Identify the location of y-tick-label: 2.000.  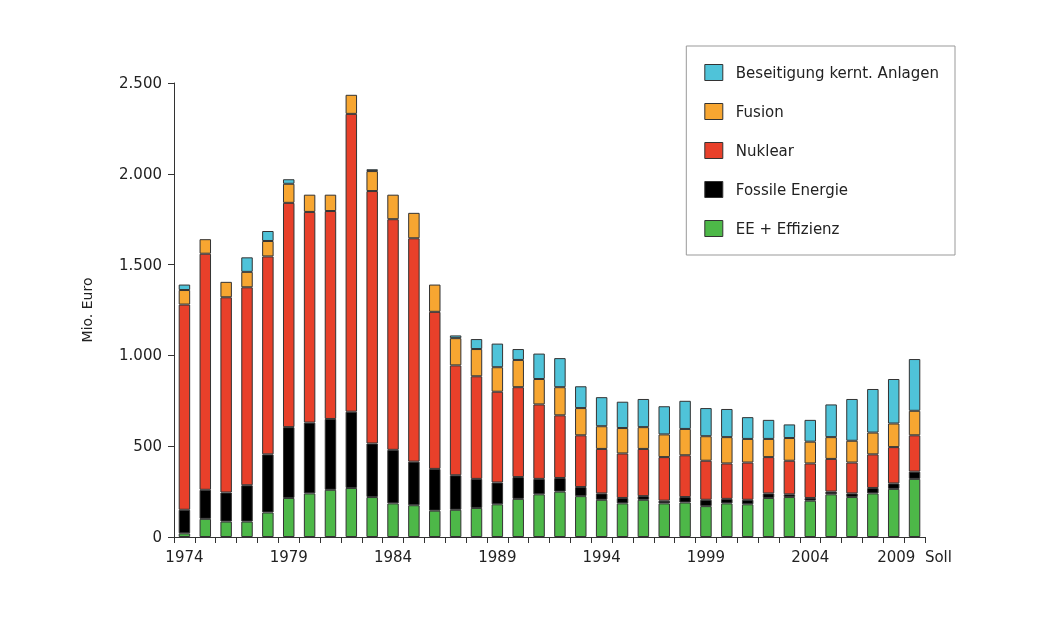
(140, 173).